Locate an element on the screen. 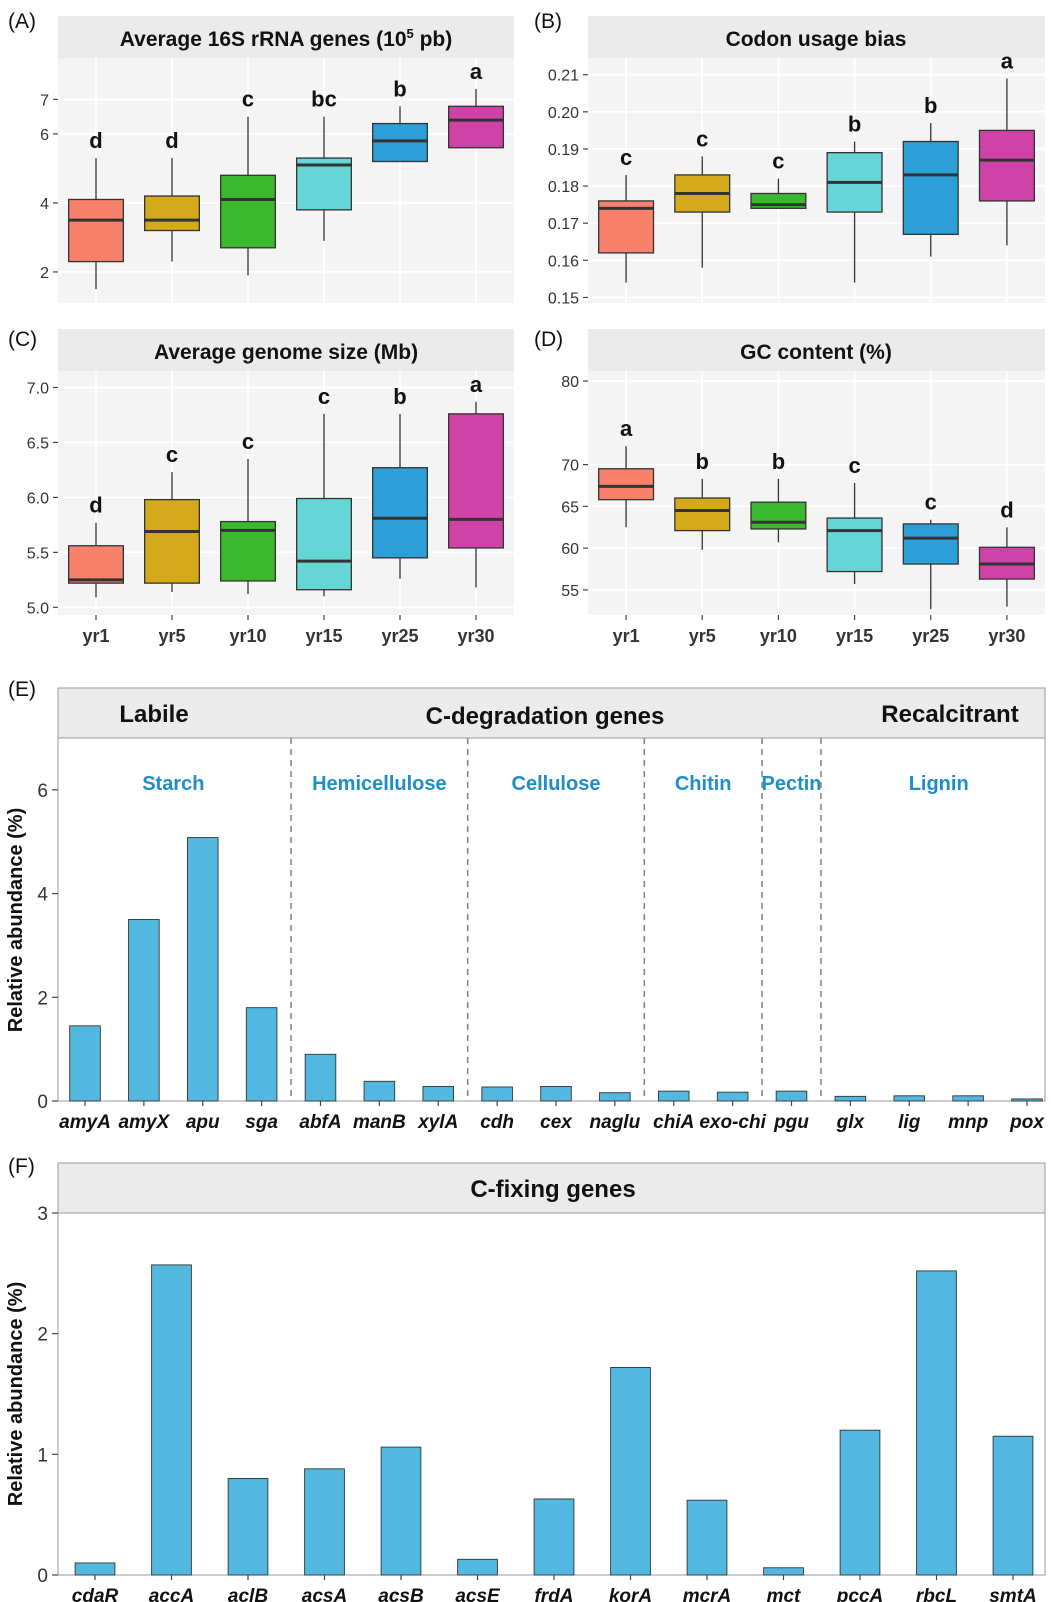 The height and width of the screenshot is (1602, 1051). panel-c-significance-letter: b is located at coordinates (399, 396).